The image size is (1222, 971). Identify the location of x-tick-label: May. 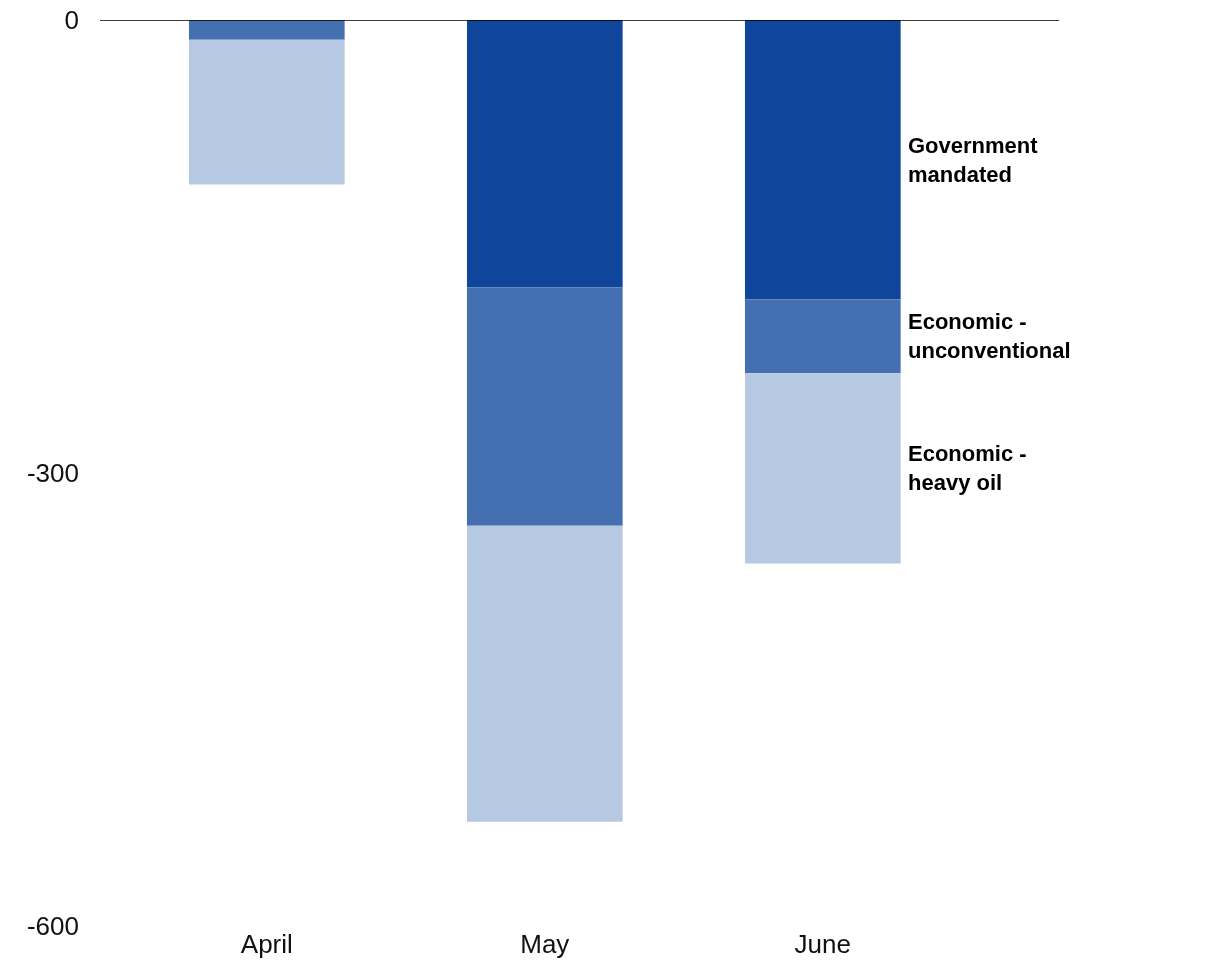
(545, 944).